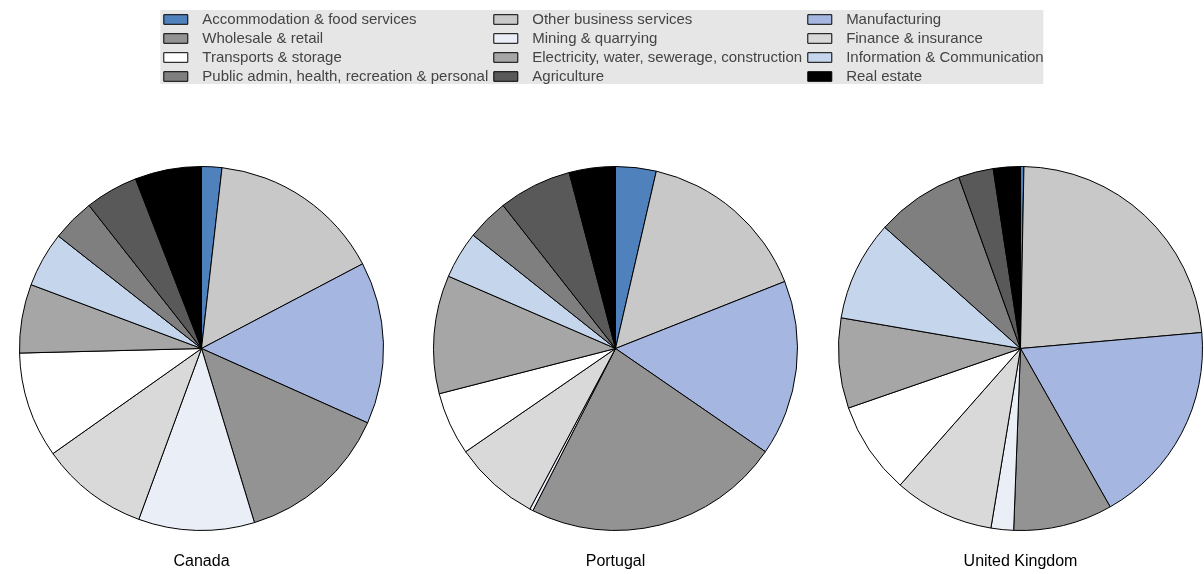  What do you see at coordinates (667, 56) in the screenshot?
I see `legend-label: Electricity, water, sewerage, construction` at bounding box center [667, 56].